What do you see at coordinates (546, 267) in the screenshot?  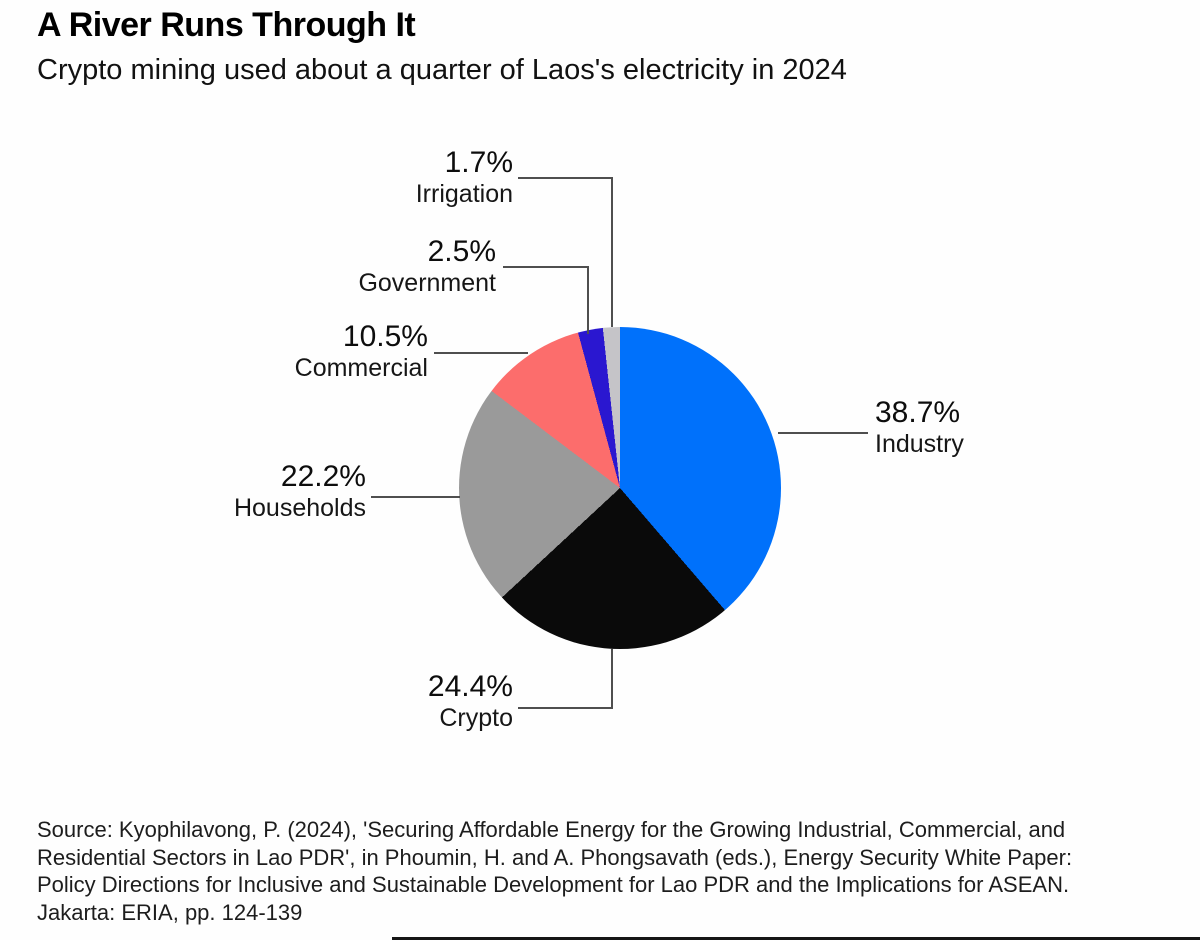 I see `leader-line-government-horizontal` at bounding box center [546, 267].